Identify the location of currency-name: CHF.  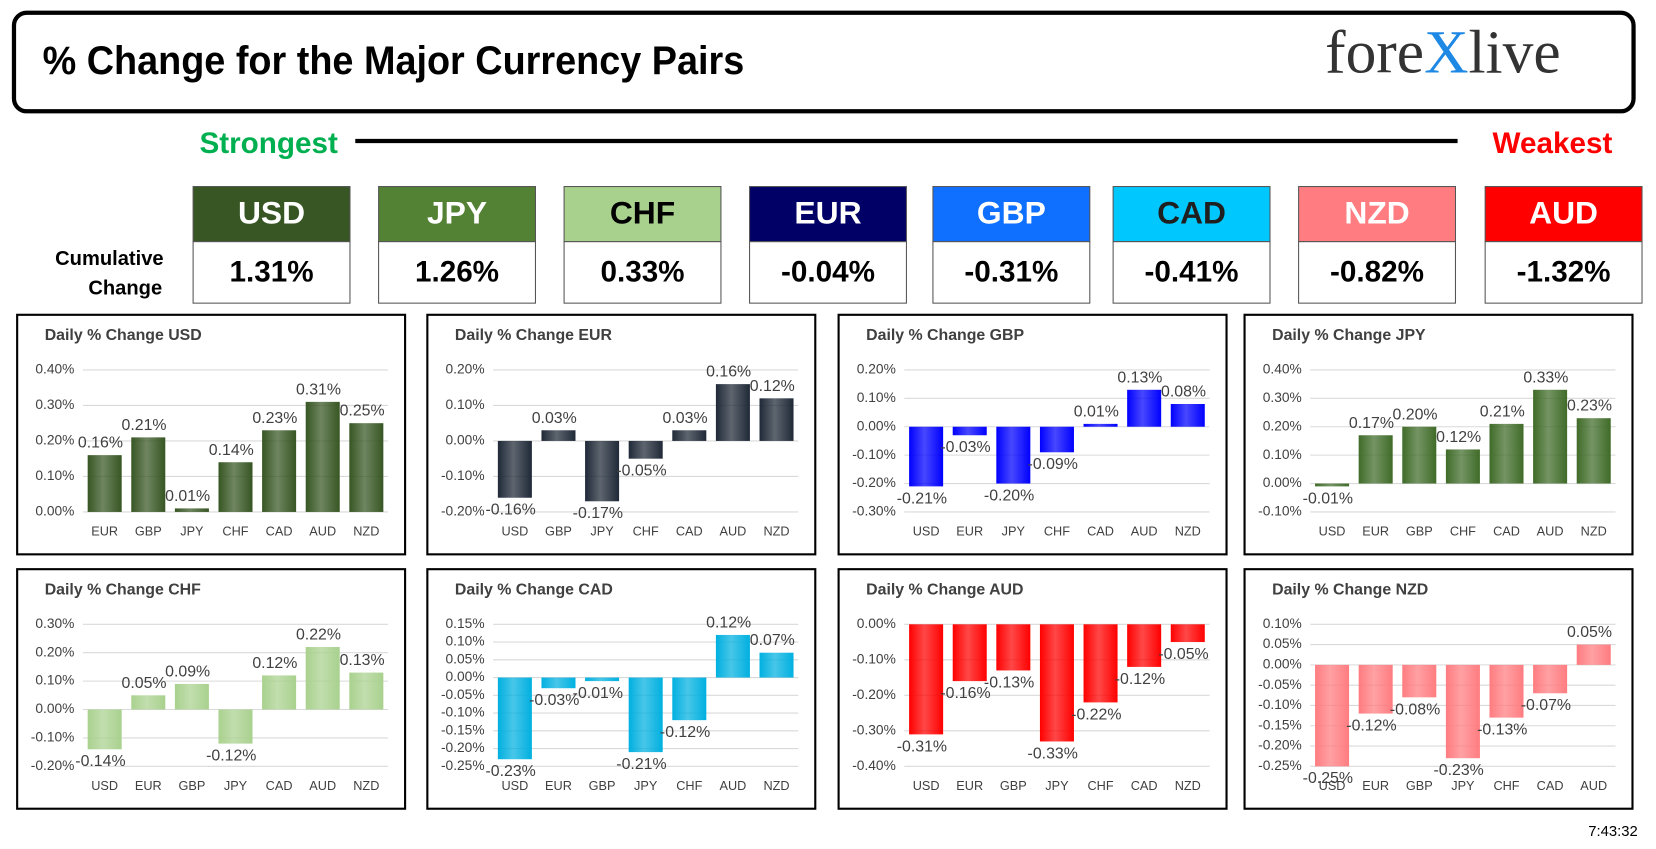
(642, 213).